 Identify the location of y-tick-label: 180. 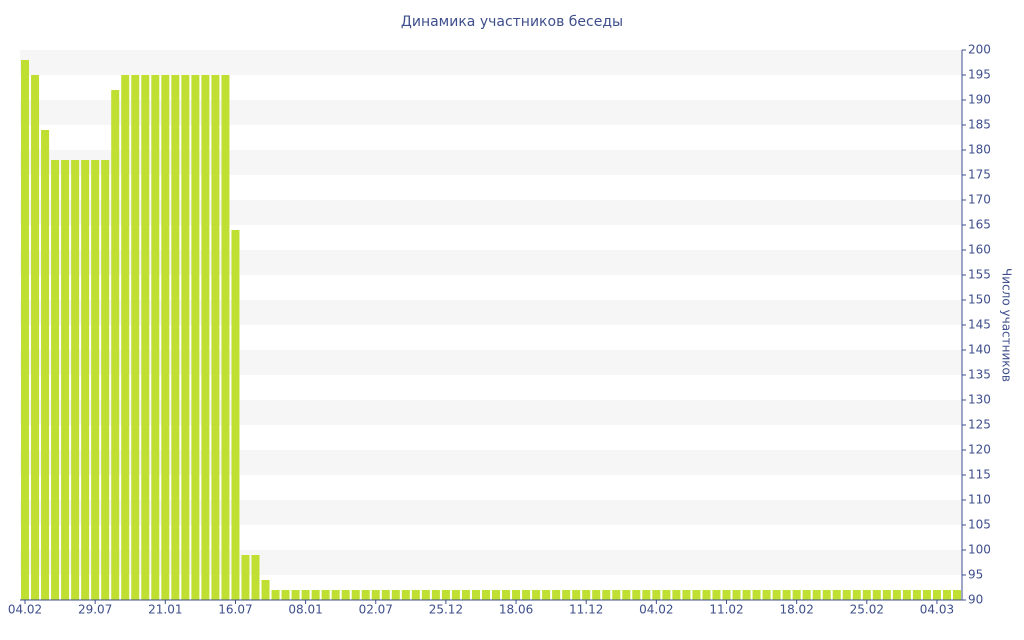
(979, 150).